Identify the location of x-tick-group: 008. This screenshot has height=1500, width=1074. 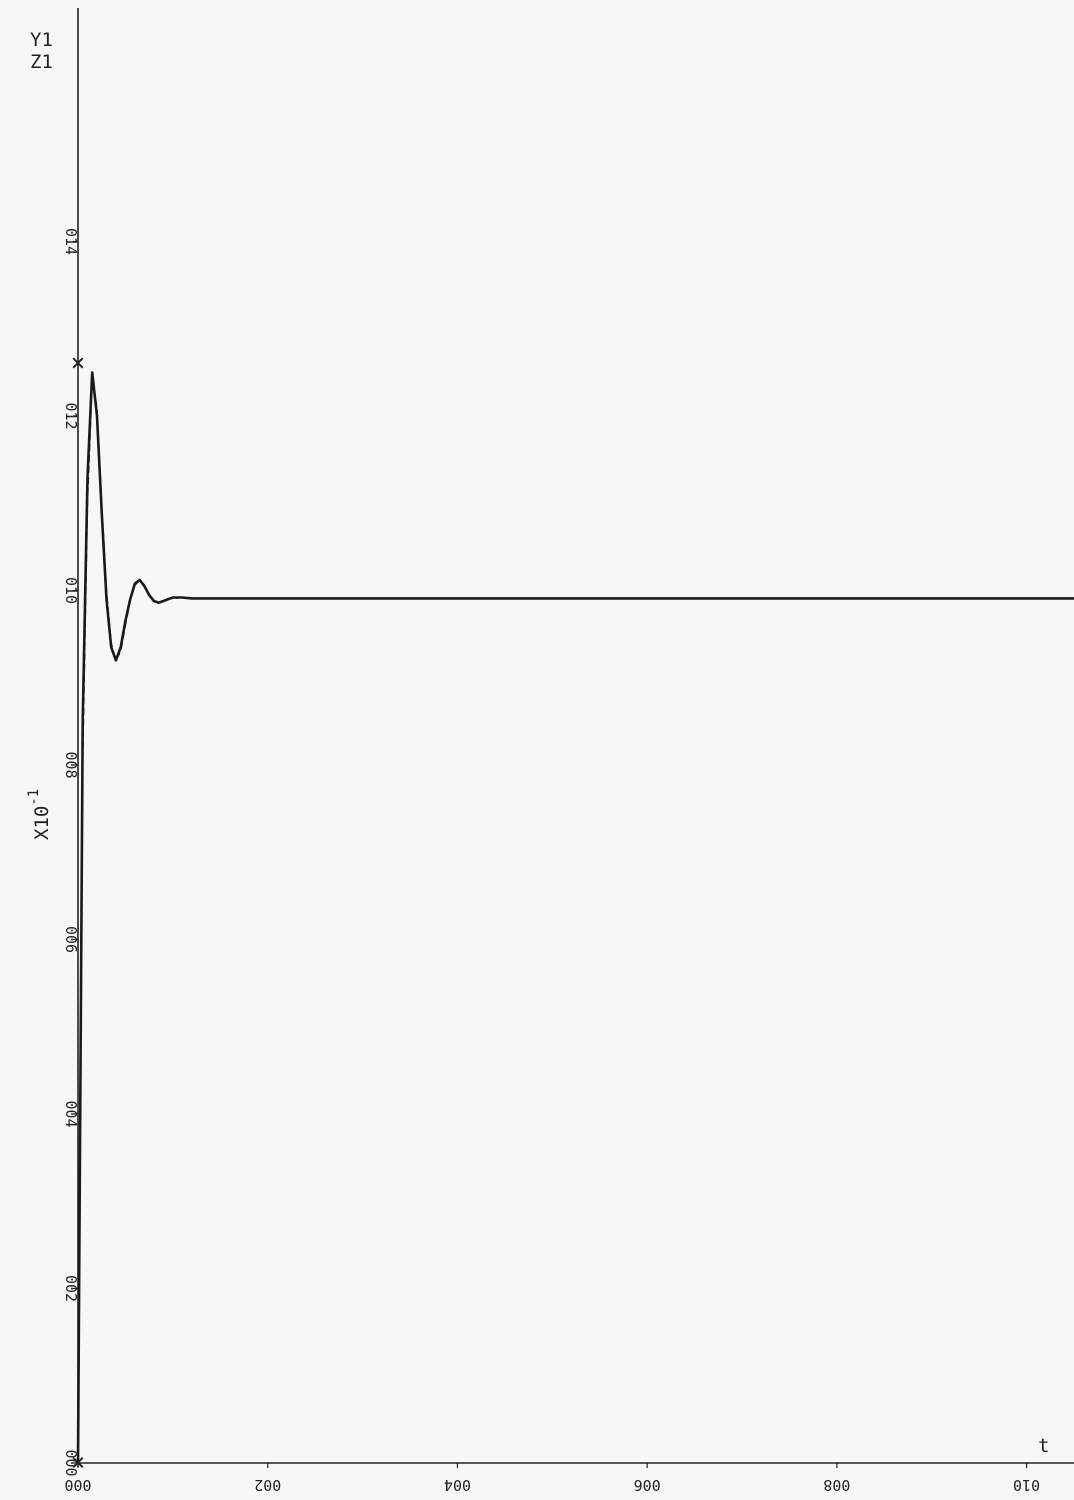
(836, 1485).